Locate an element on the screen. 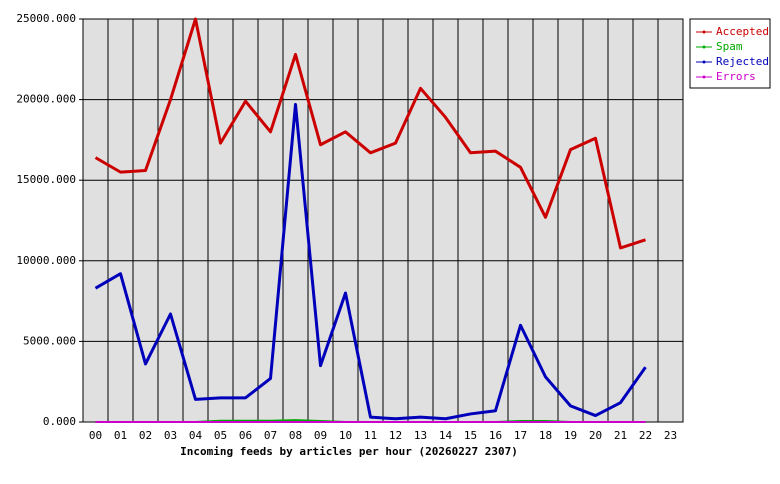 The width and height of the screenshot is (780, 484). x-tick-label: 14 is located at coordinates (446, 435).